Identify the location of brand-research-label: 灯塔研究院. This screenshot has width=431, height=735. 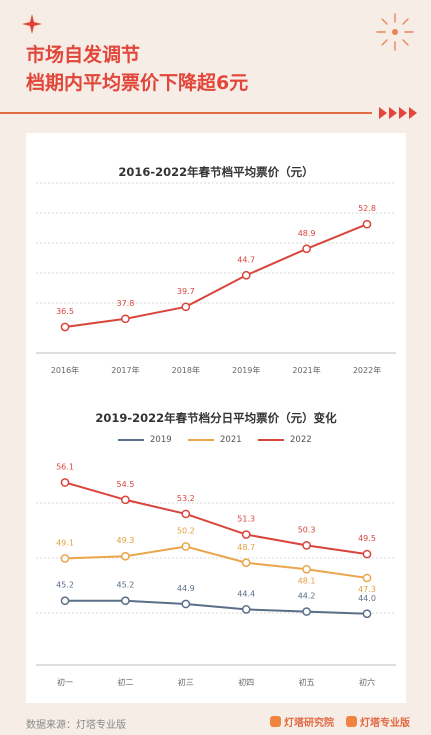
(309, 723).